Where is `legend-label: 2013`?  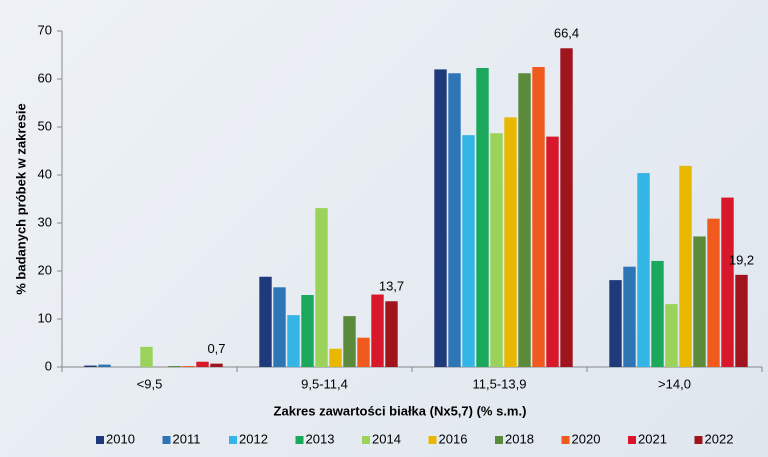 legend-label: 2013 is located at coordinates (320, 438).